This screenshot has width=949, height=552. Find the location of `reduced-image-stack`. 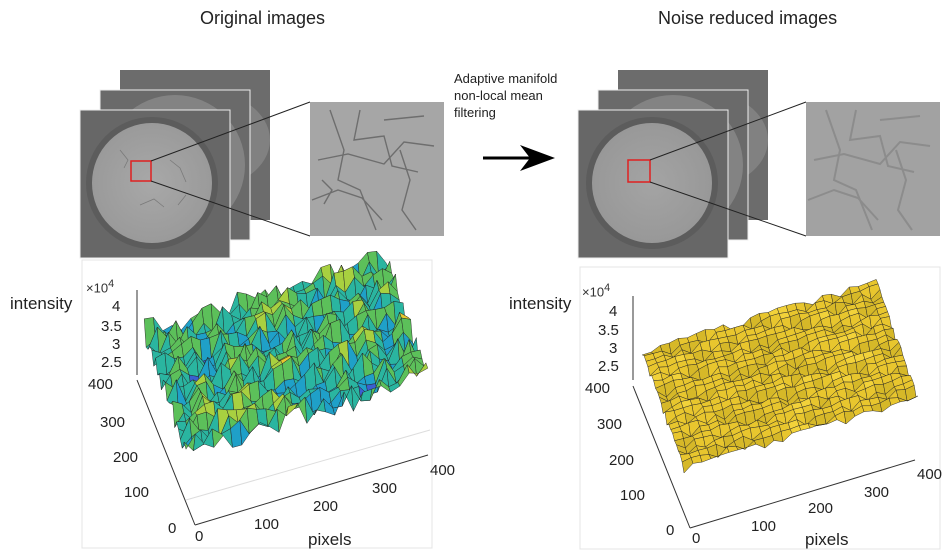

reduced-image-stack is located at coordinates (758, 164).